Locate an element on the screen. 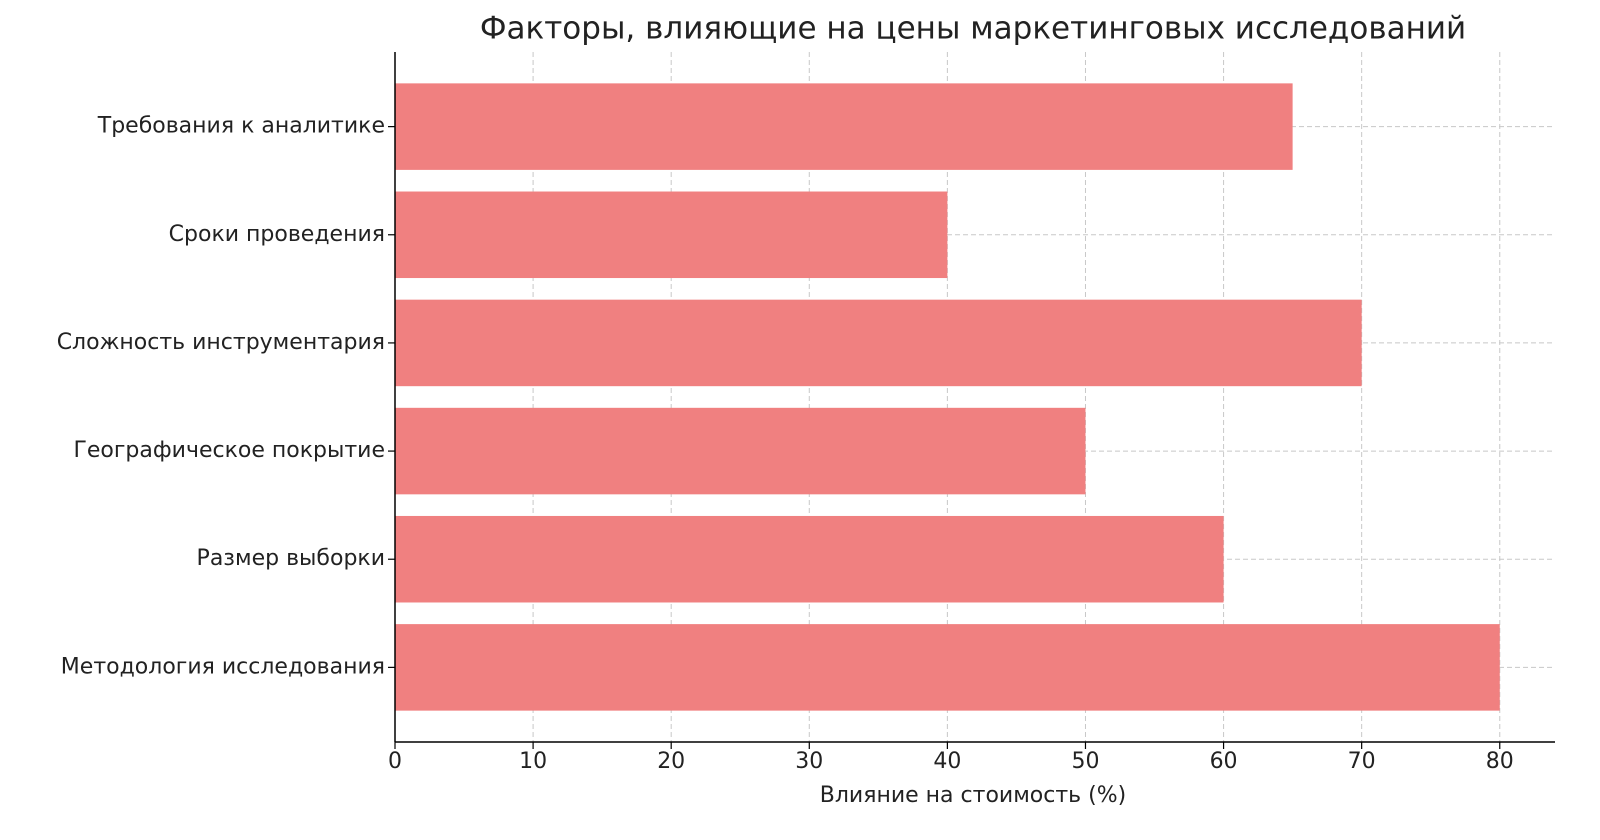 This screenshot has height=840, width=1600. x-tick-label: 50 is located at coordinates (1085, 761).